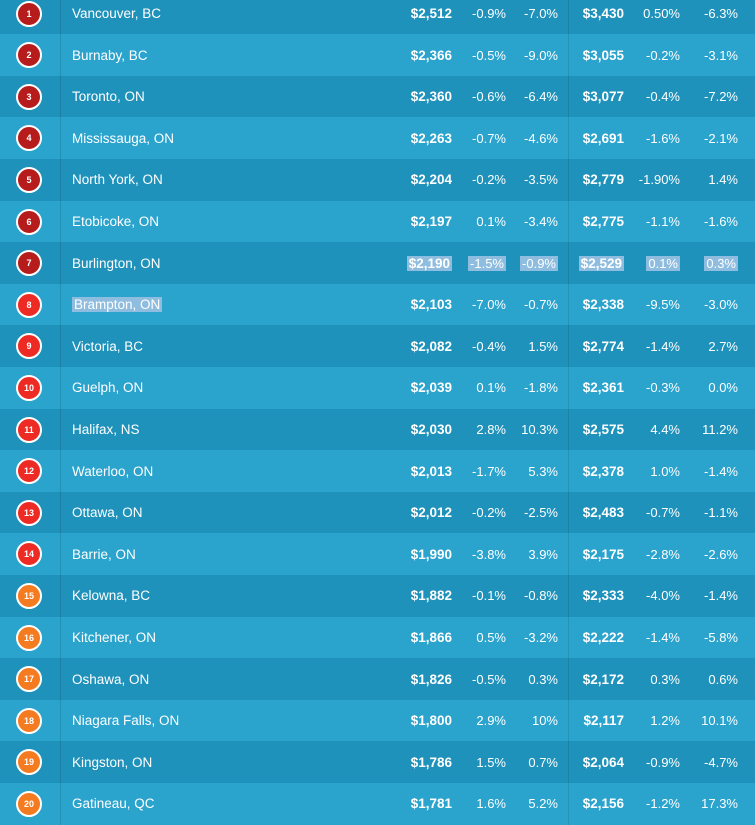 The height and width of the screenshot is (825, 755). What do you see at coordinates (29, 803) in the screenshot?
I see `rank-badge: 20` at bounding box center [29, 803].